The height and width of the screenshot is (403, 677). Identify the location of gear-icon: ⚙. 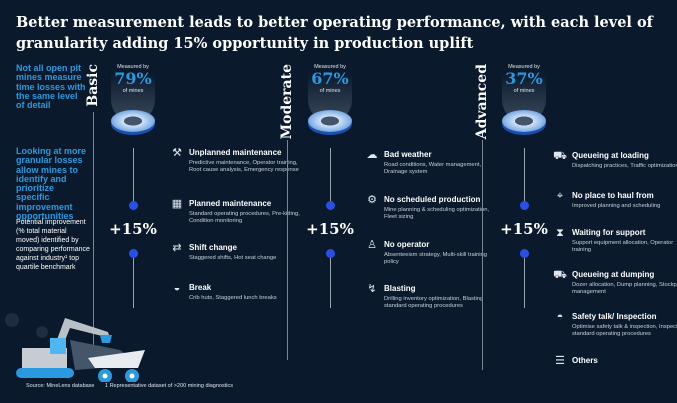
(372, 200).